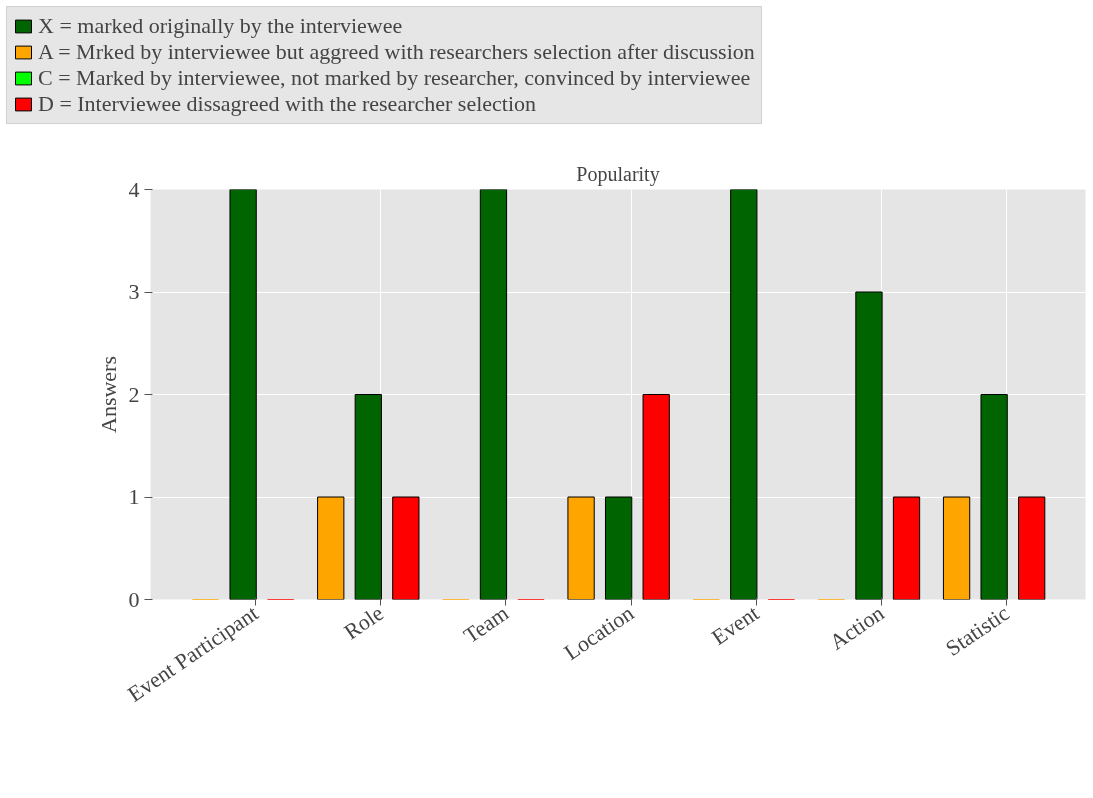  Describe the element at coordinates (396, 52) in the screenshot. I see `legend-label: A = Mrked by interviewee but aggreed with researchers selection after discussion` at that location.